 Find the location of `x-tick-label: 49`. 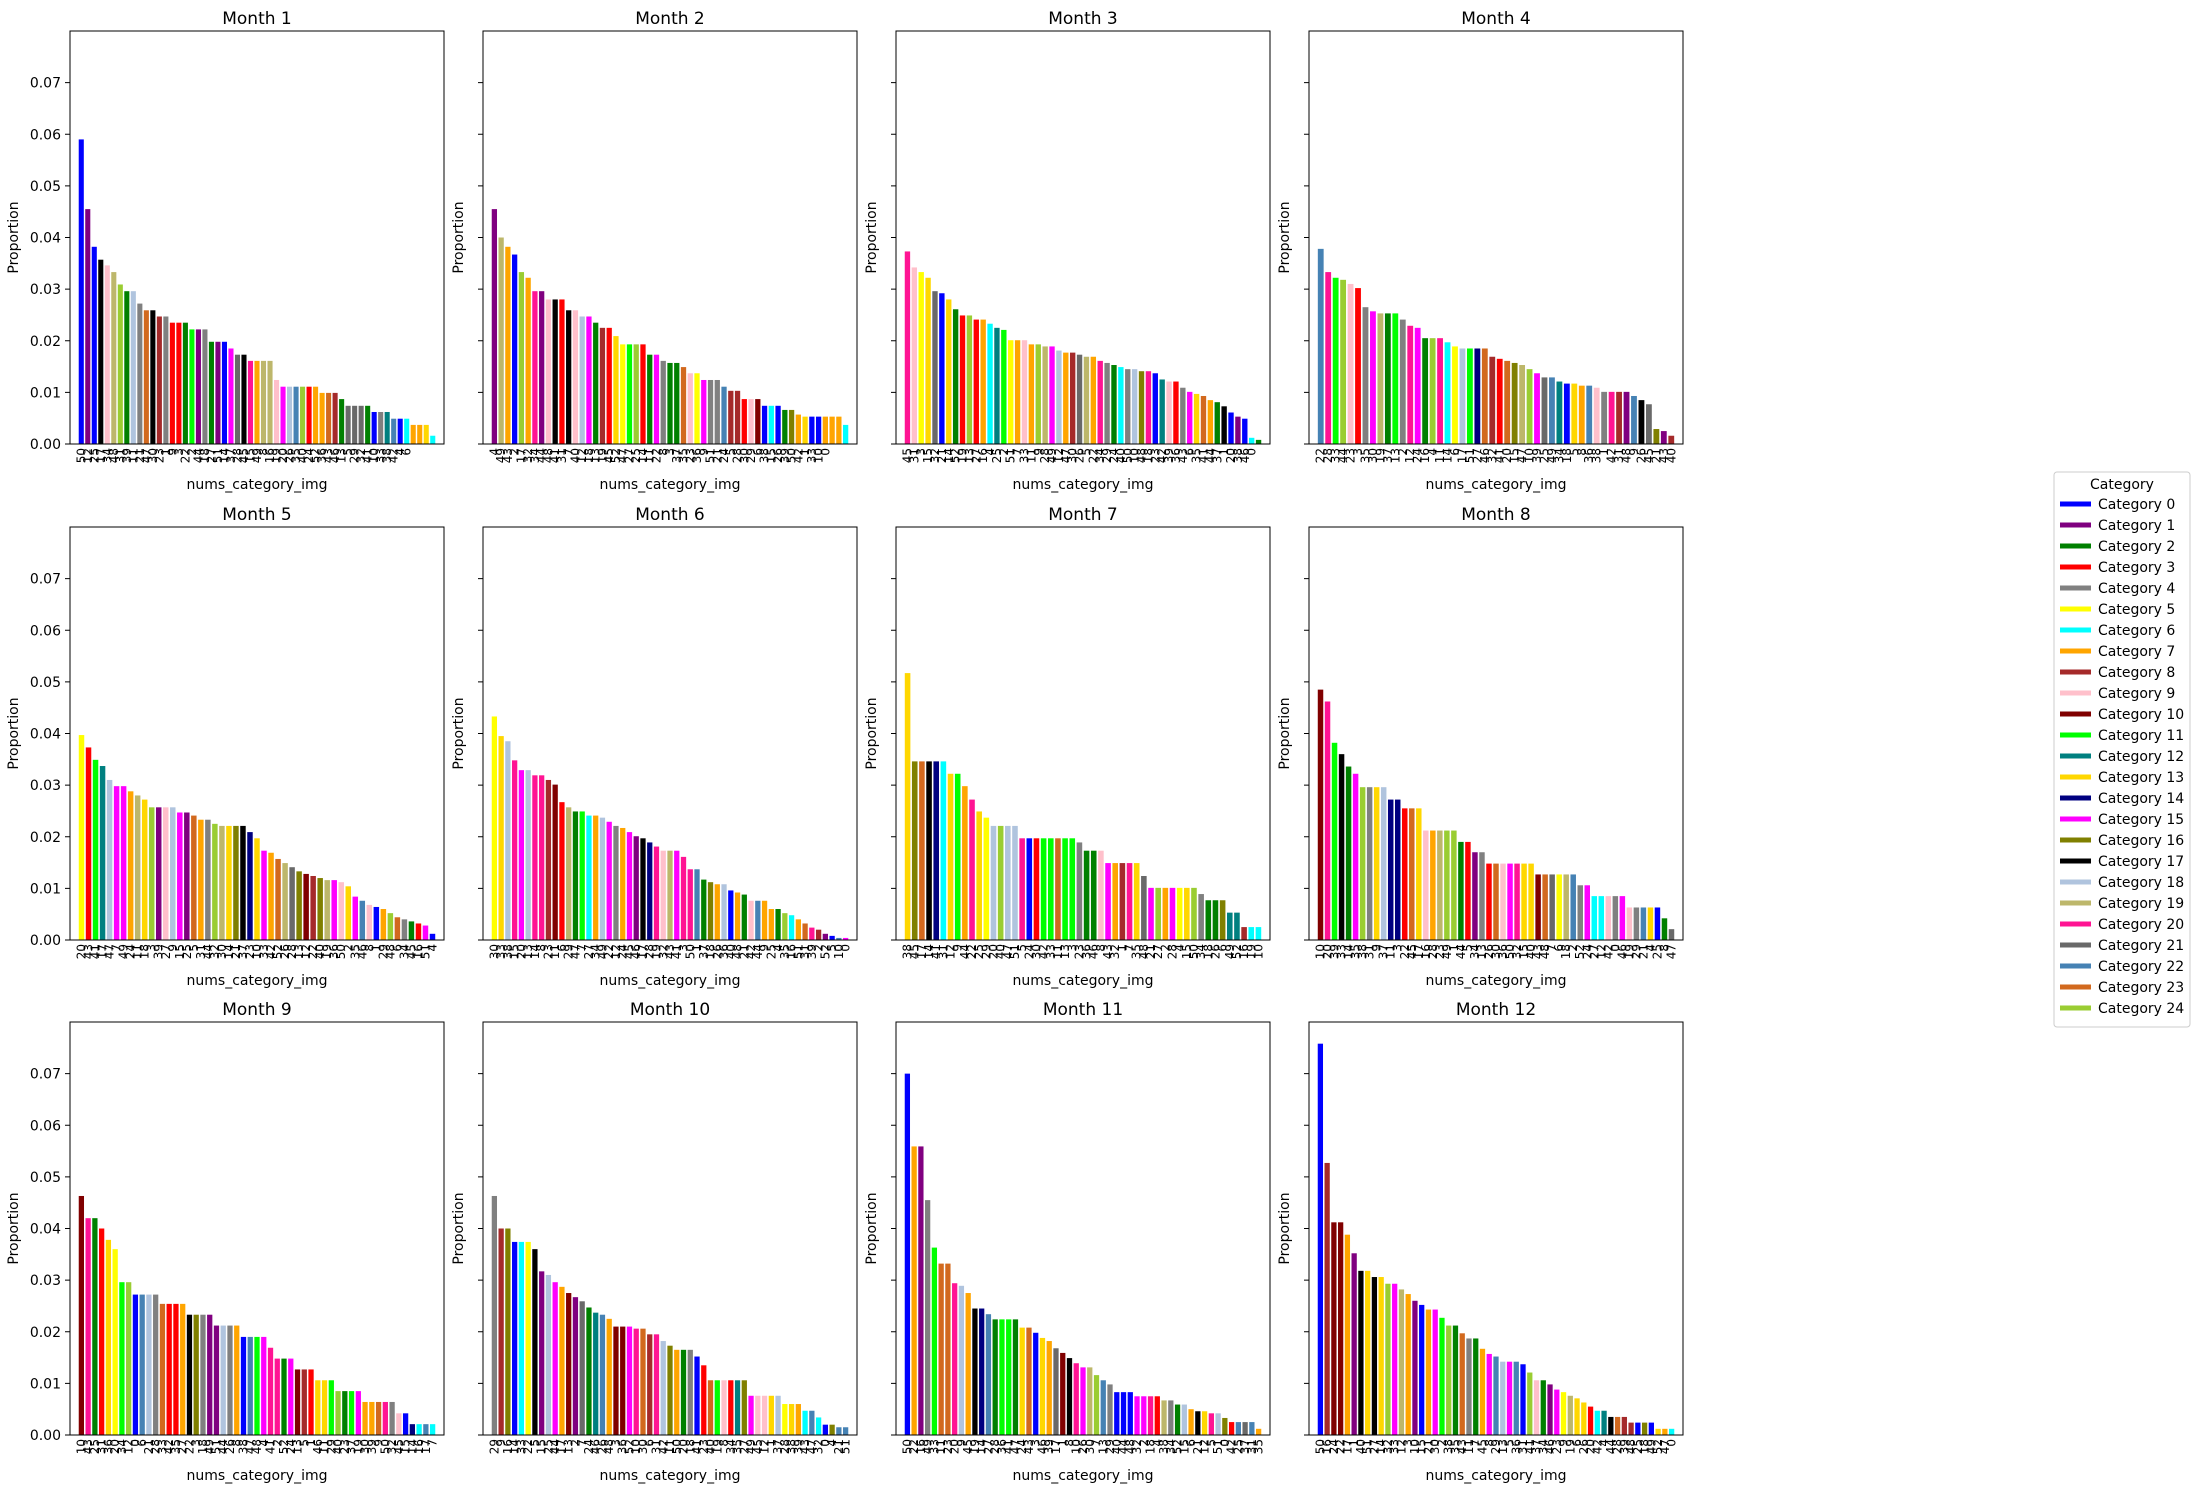

x-tick-label: 49 is located at coordinates (124, 951).